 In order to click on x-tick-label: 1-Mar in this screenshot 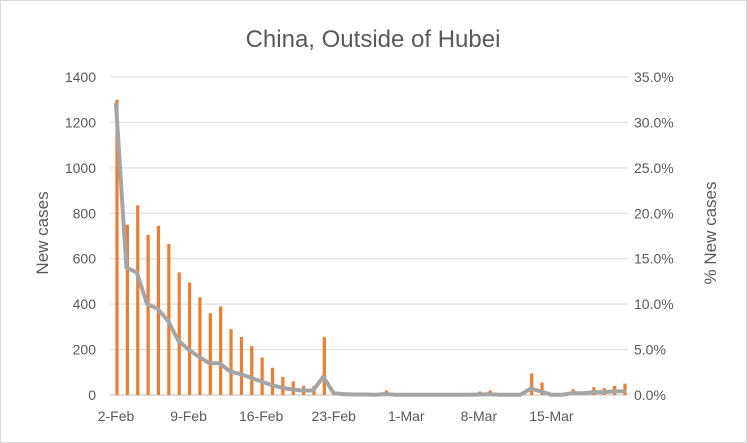, I will do `click(406, 416)`.